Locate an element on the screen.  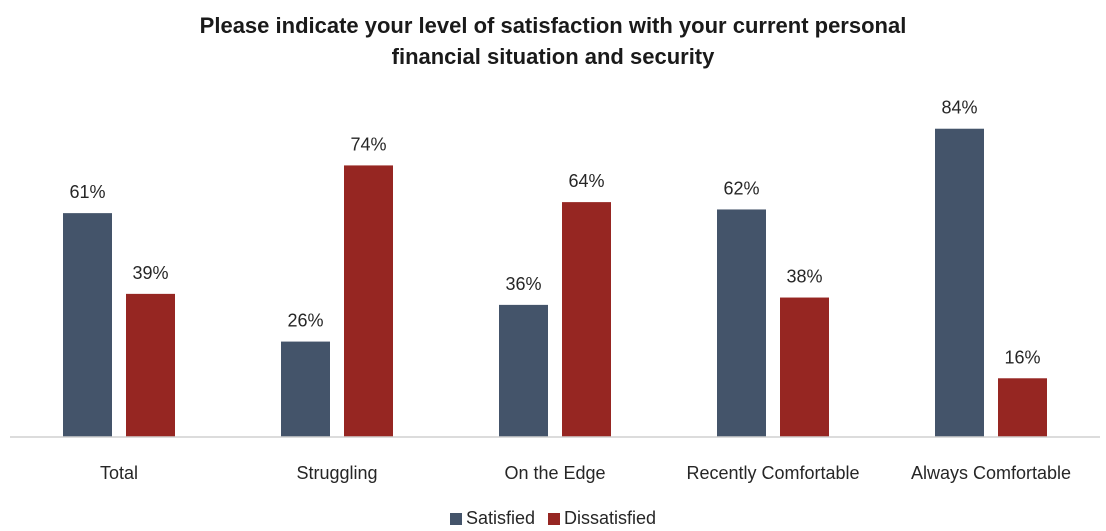
value-label-total-satisfied: 61% is located at coordinates (87, 192).